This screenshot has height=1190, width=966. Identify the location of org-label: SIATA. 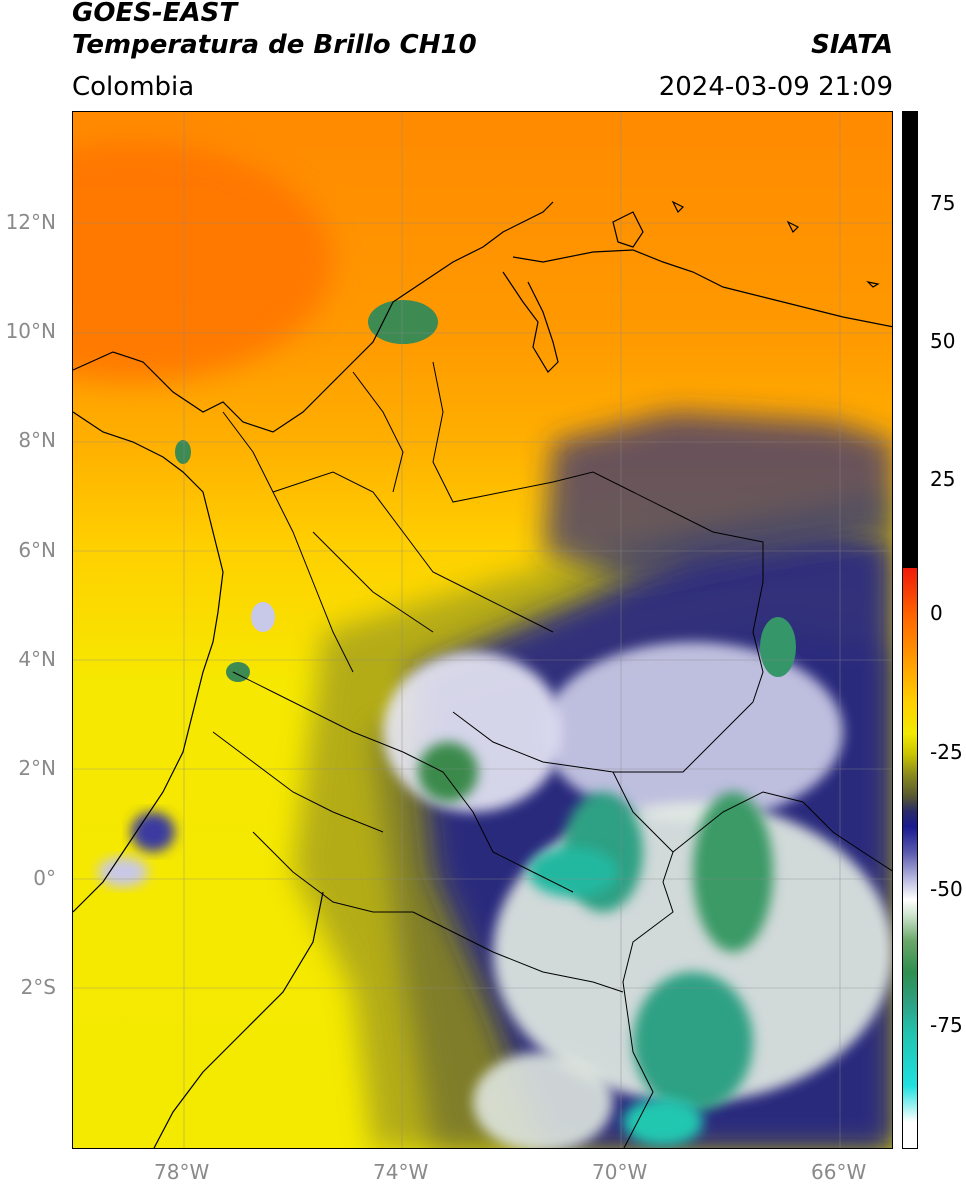
(852, 45).